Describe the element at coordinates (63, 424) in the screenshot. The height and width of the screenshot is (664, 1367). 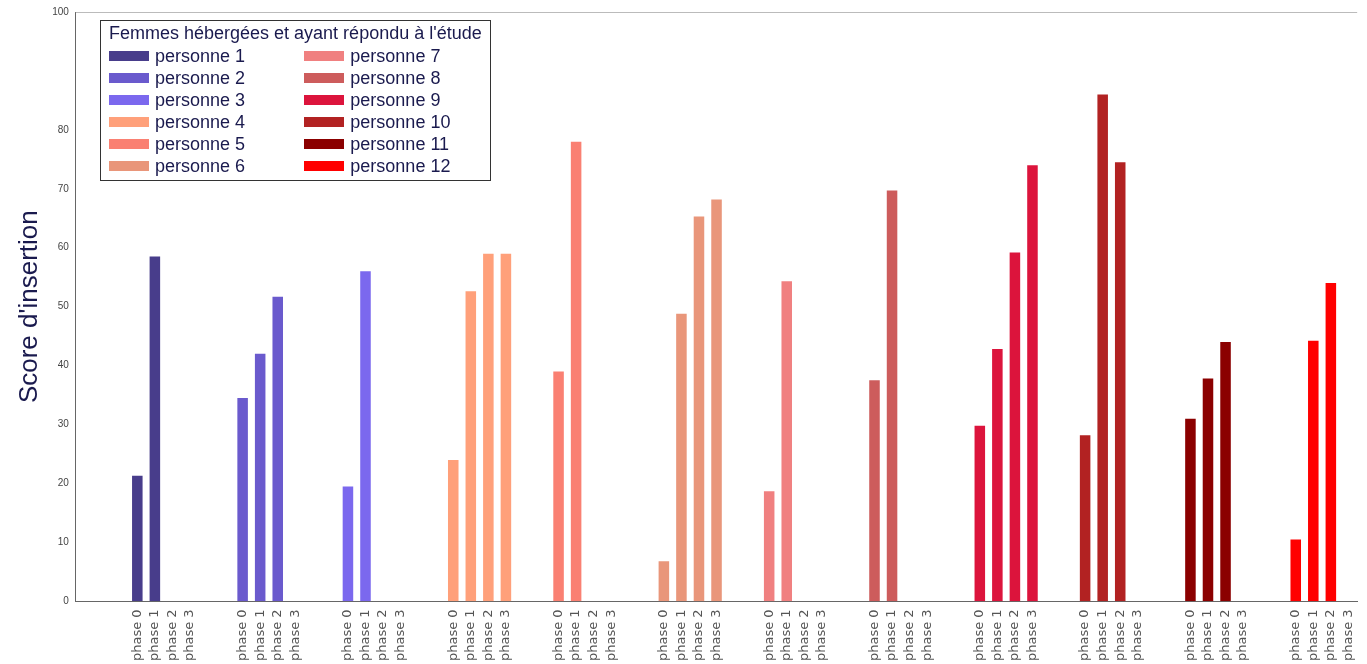
I see `y-tick-label: 30` at that location.